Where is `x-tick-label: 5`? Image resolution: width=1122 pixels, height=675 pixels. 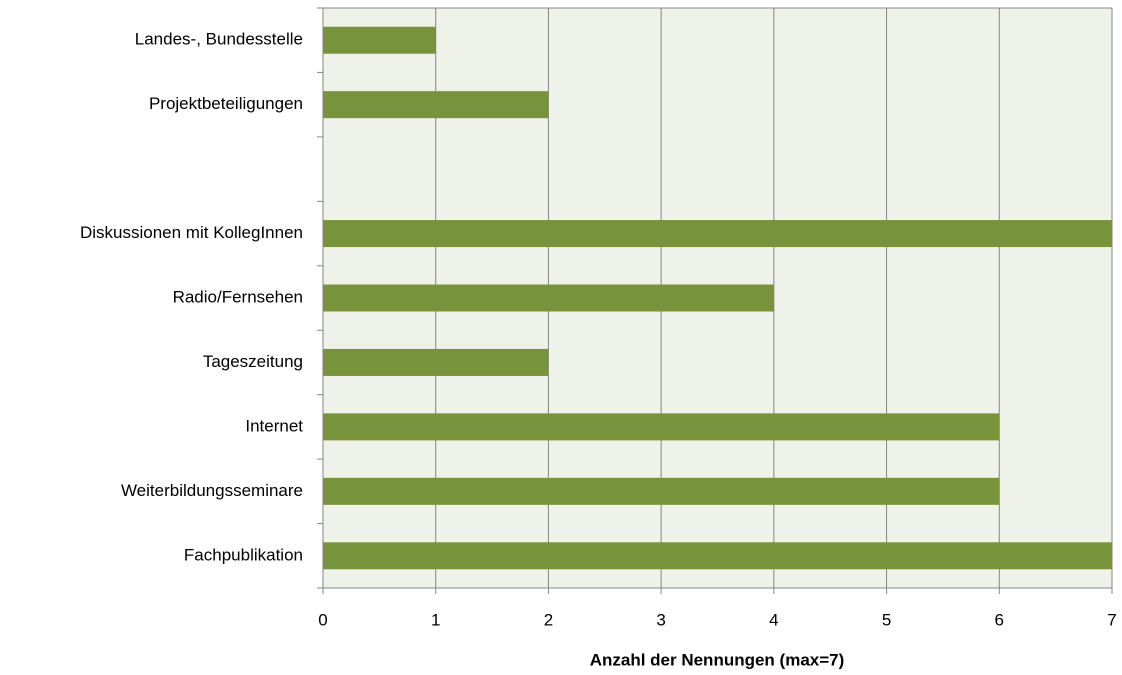 x-tick-label: 5 is located at coordinates (886, 619).